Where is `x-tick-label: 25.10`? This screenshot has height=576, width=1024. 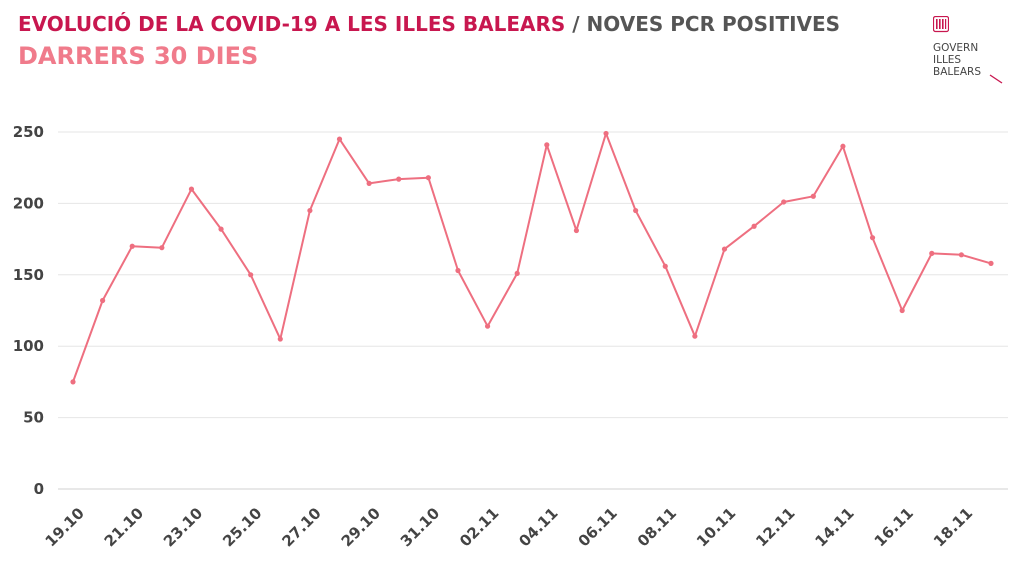 x-tick-label: 25.10 is located at coordinates (242, 527).